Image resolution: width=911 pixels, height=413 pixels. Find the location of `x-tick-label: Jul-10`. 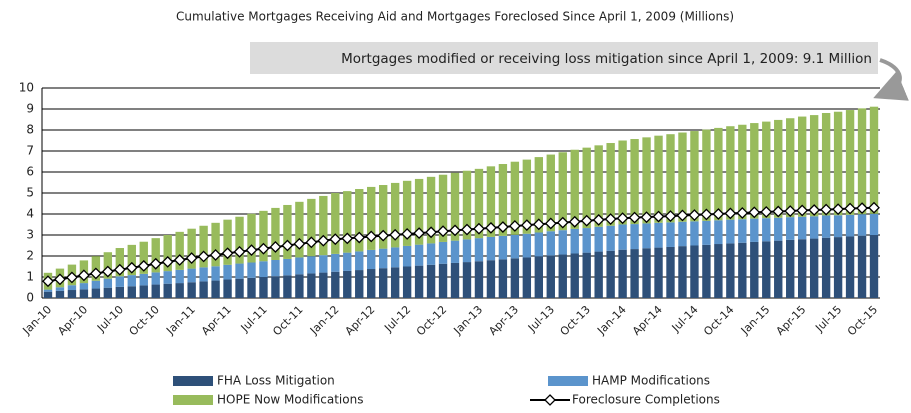

x-tick-label: Jul-10 is located at coordinates (110, 319).